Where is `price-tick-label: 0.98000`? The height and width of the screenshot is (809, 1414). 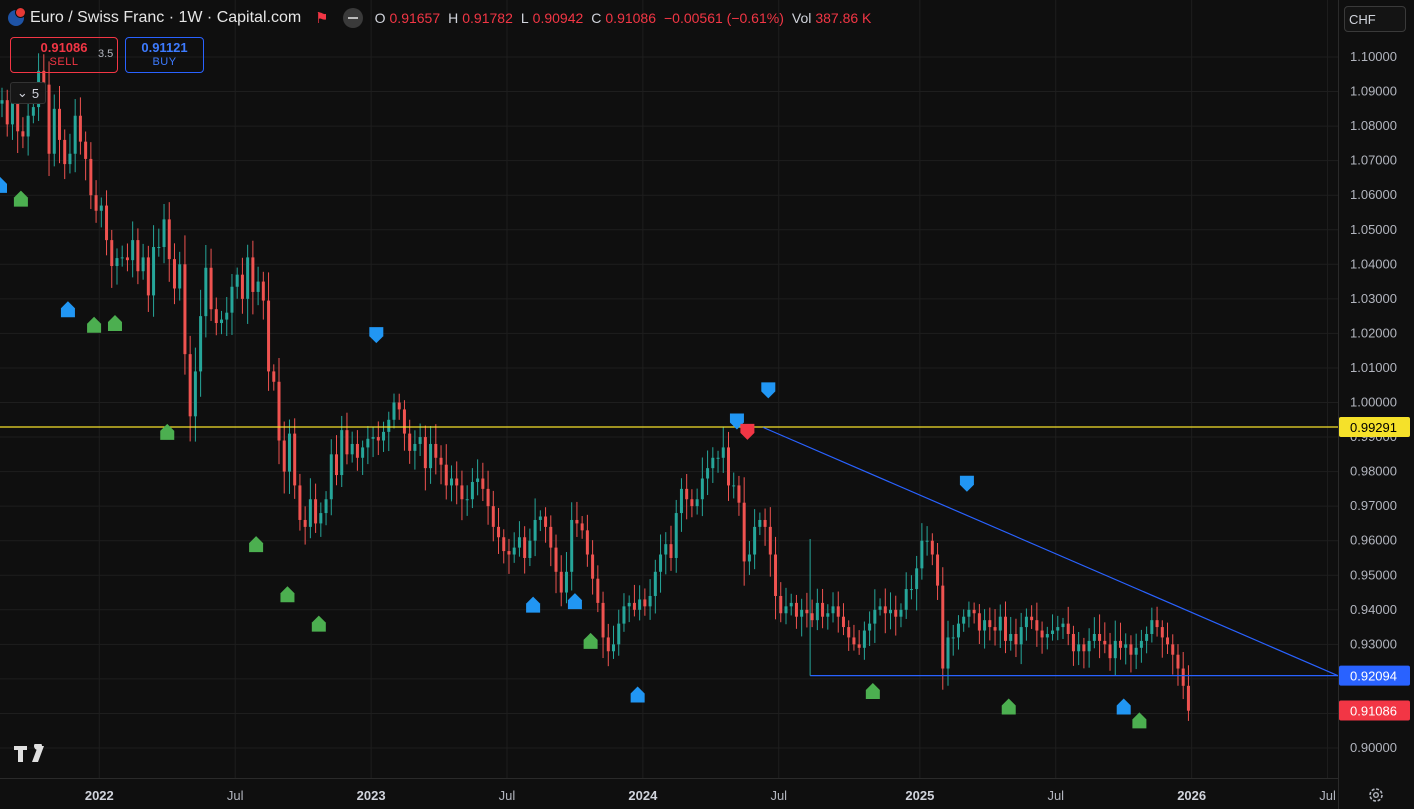 price-tick-label: 0.98000 is located at coordinates (1373, 471).